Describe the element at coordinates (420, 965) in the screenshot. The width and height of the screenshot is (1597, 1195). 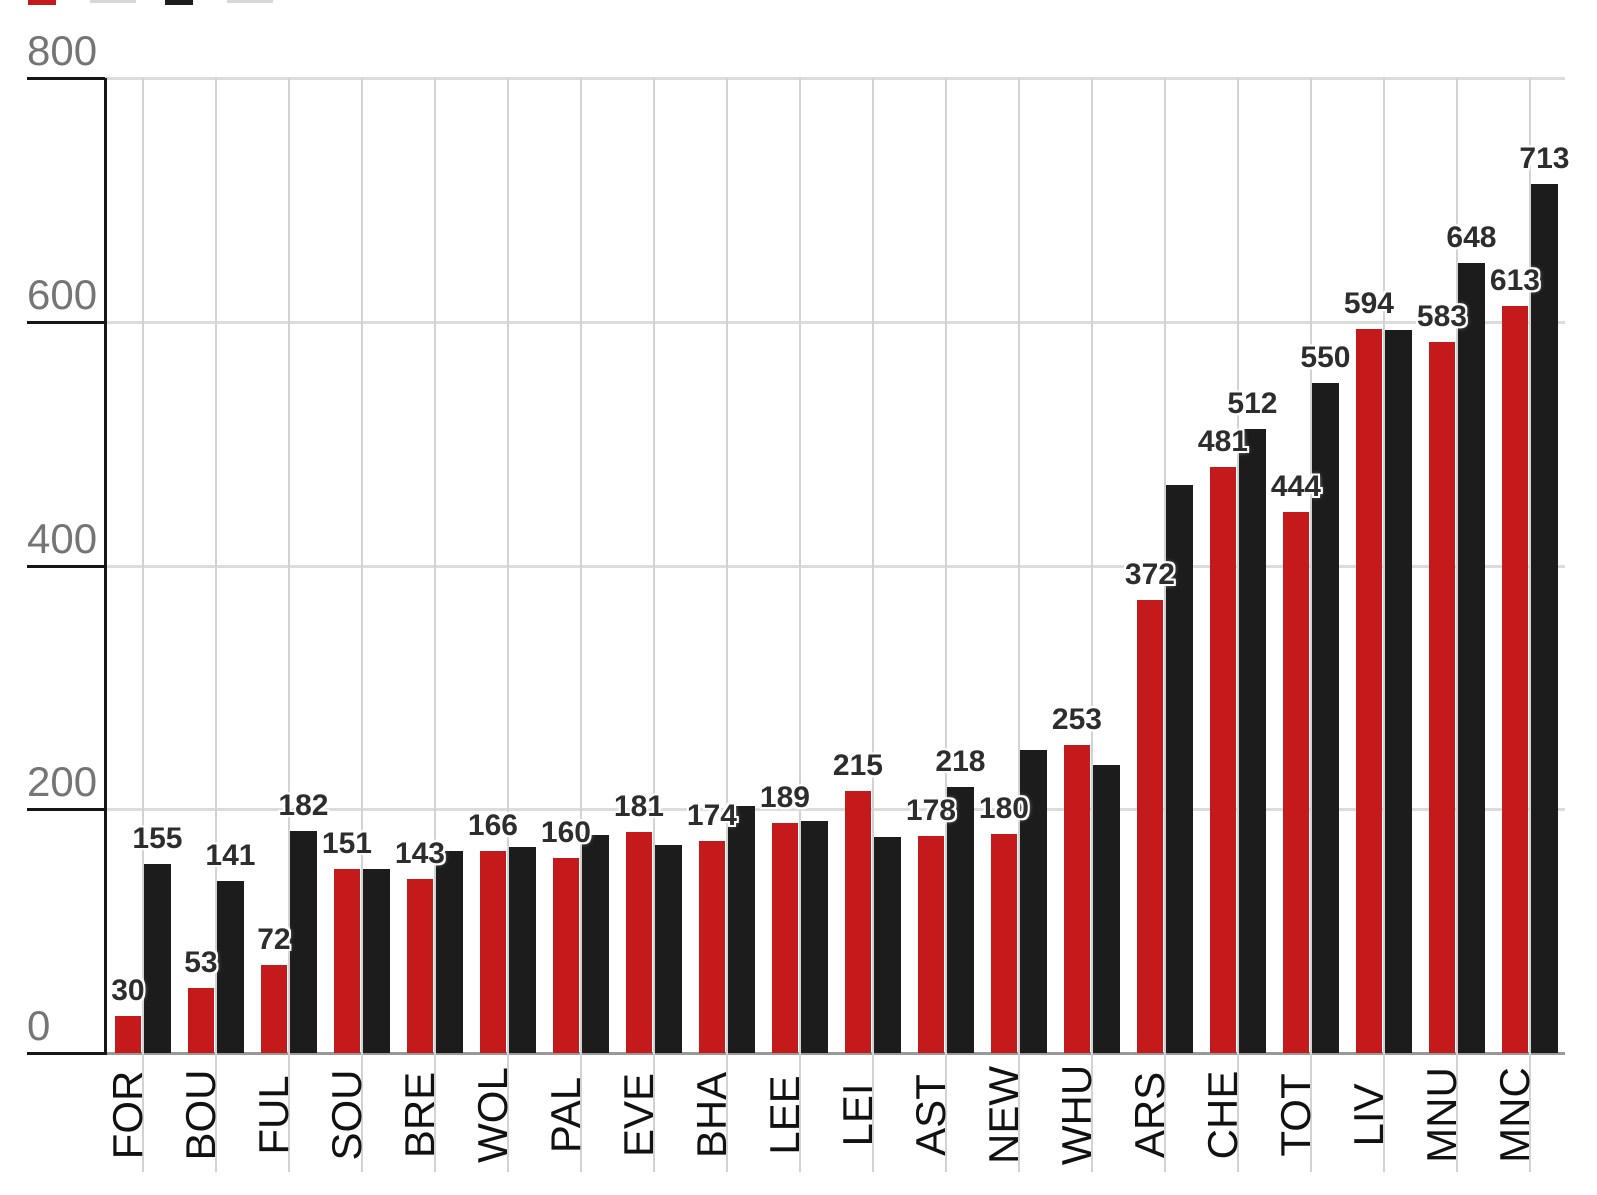
I see `bar-red-BRE` at that location.